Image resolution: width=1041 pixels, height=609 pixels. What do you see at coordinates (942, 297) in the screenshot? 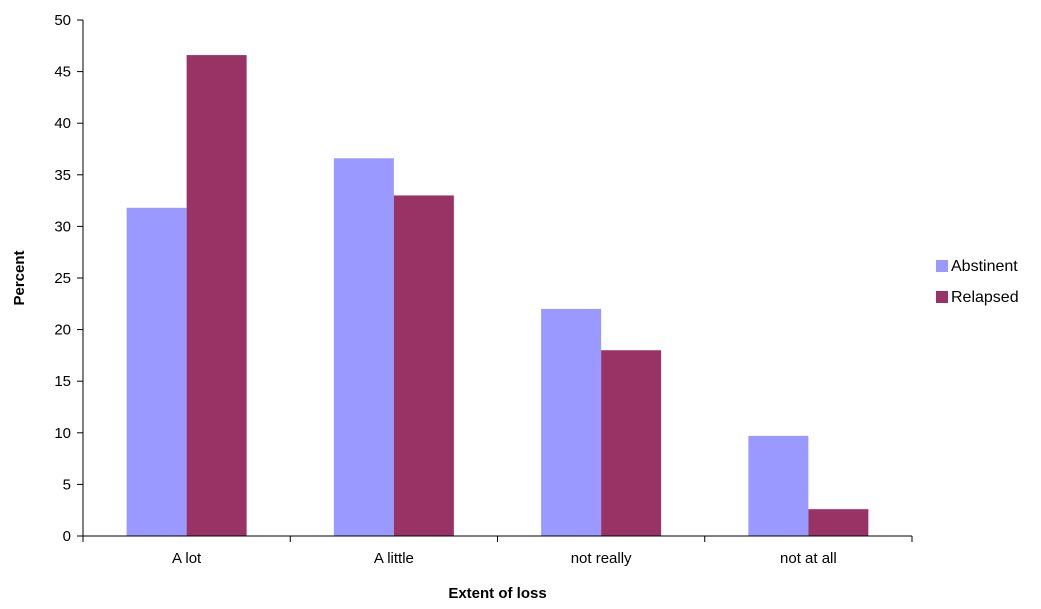
I see `legend-swatch-relapsed` at bounding box center [942, 297].